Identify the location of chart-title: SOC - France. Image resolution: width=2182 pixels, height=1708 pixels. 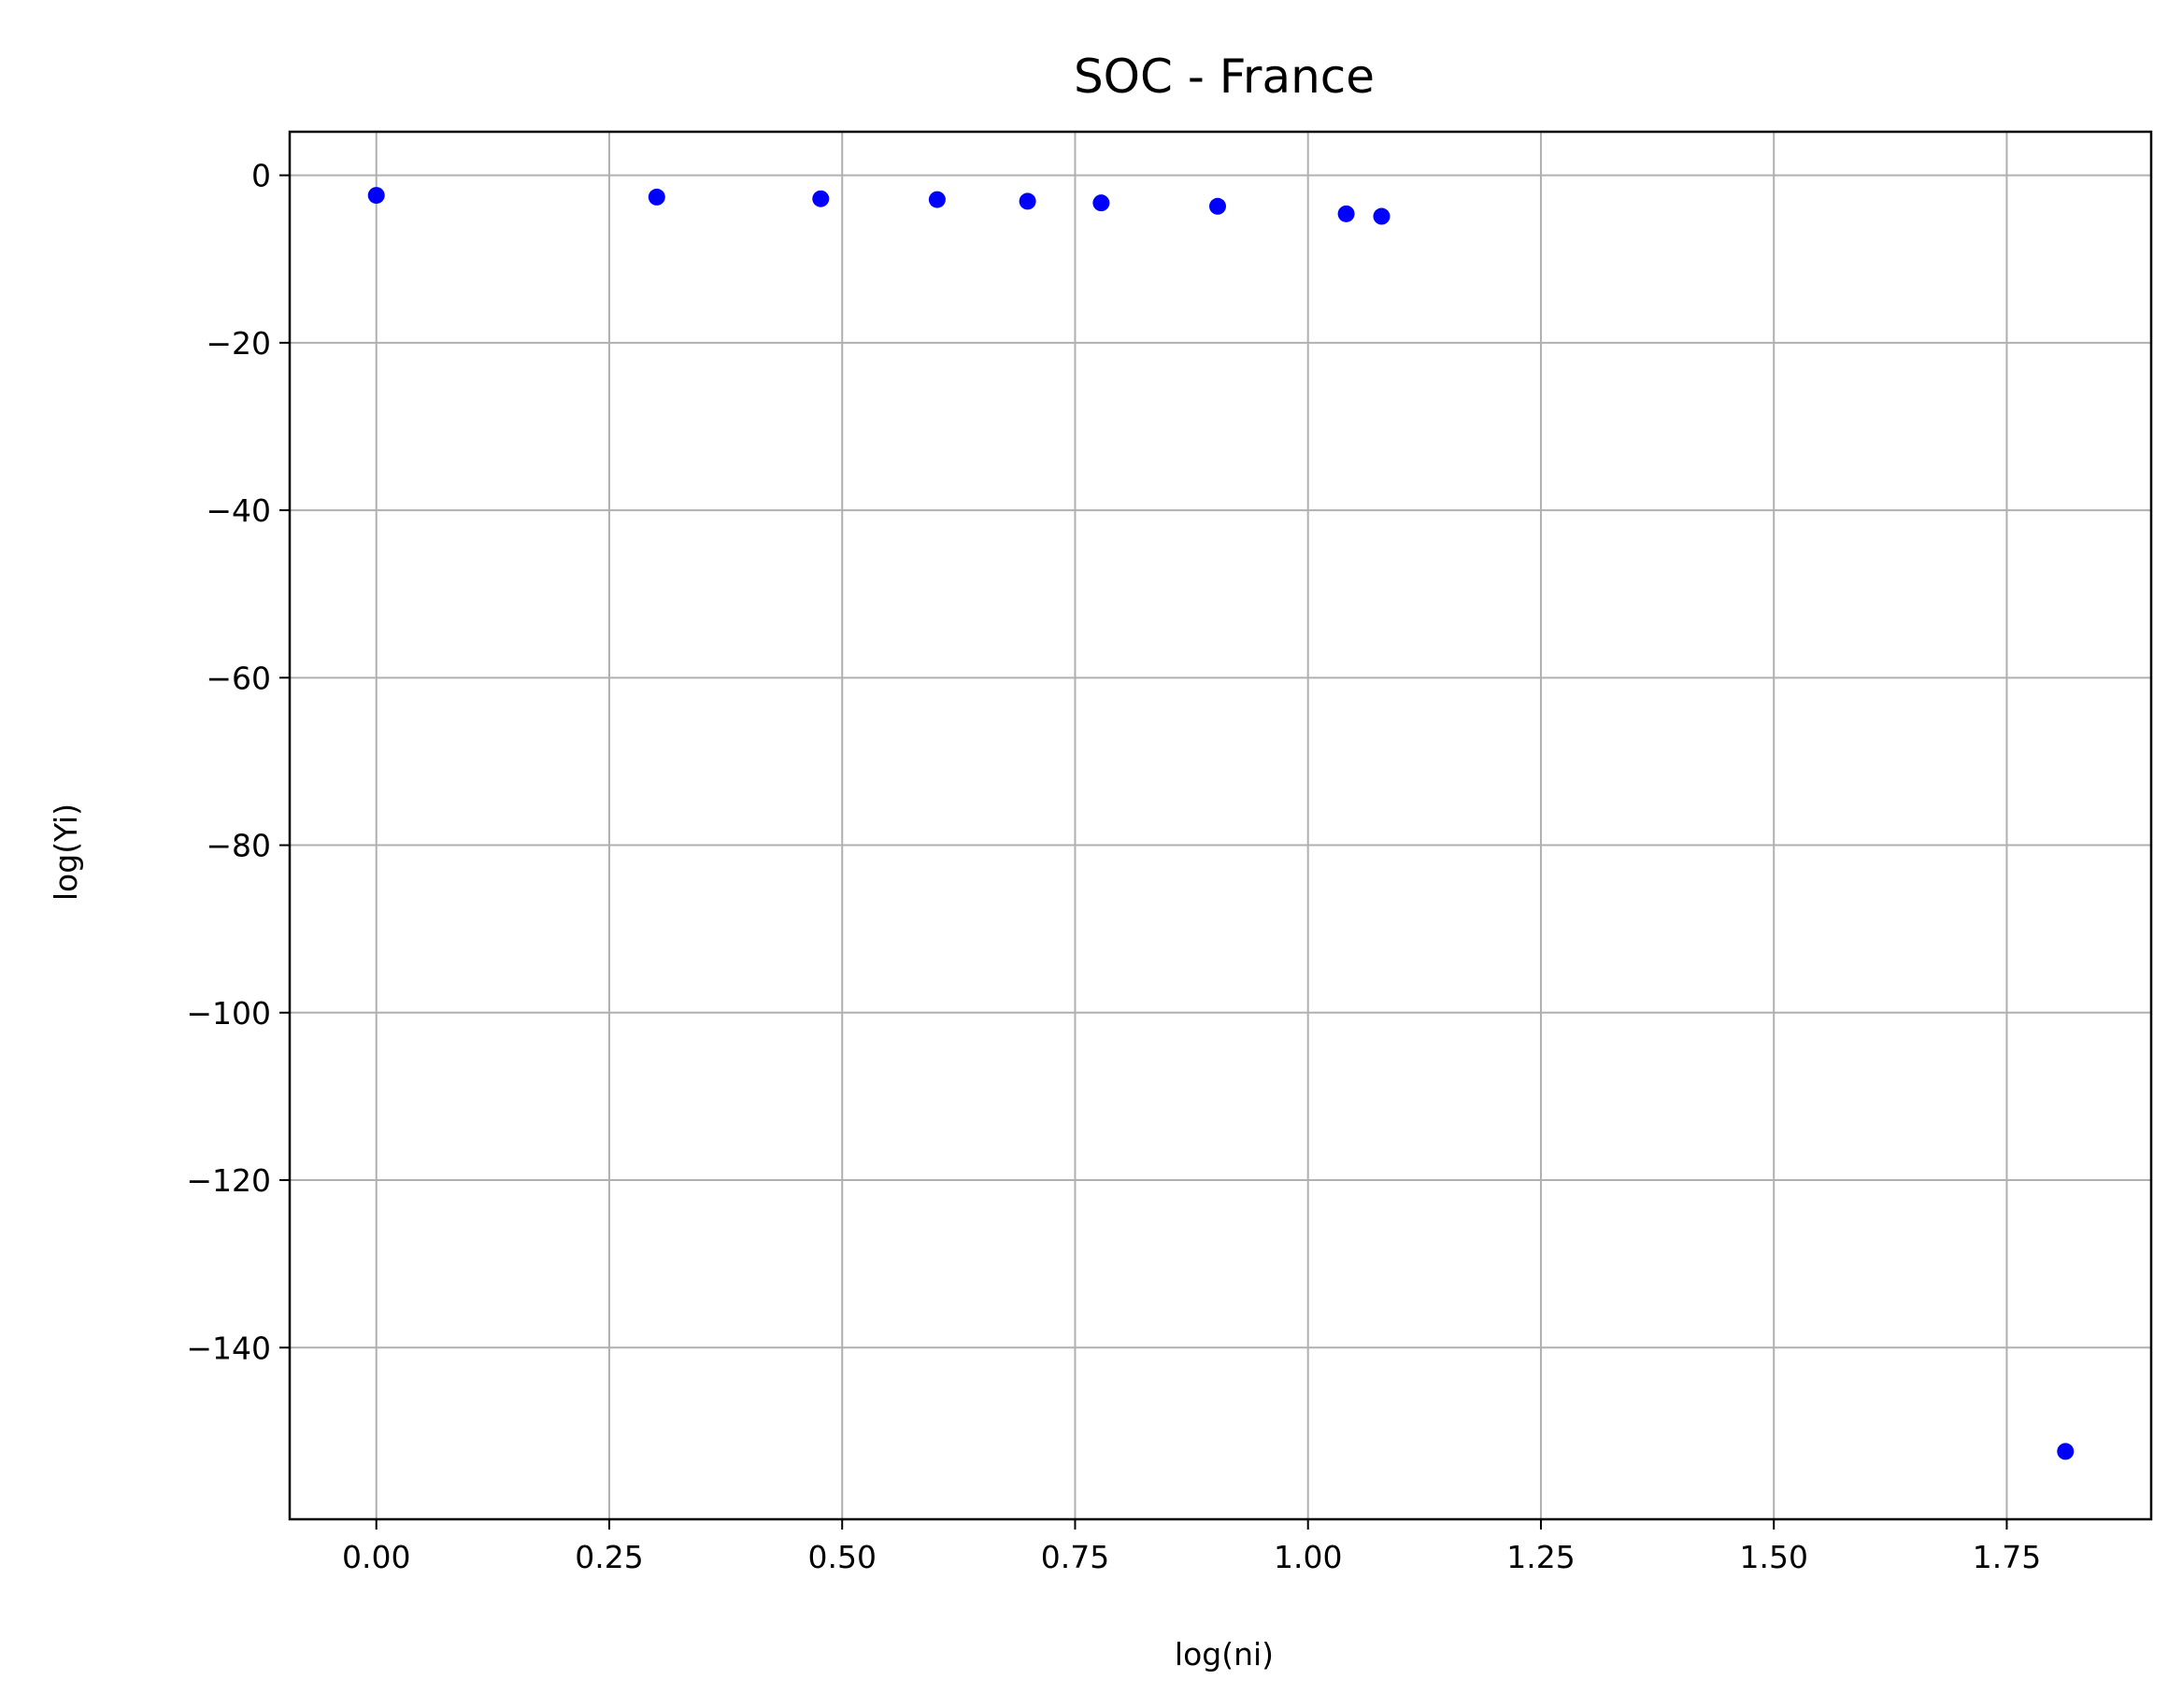
(1224, 77).